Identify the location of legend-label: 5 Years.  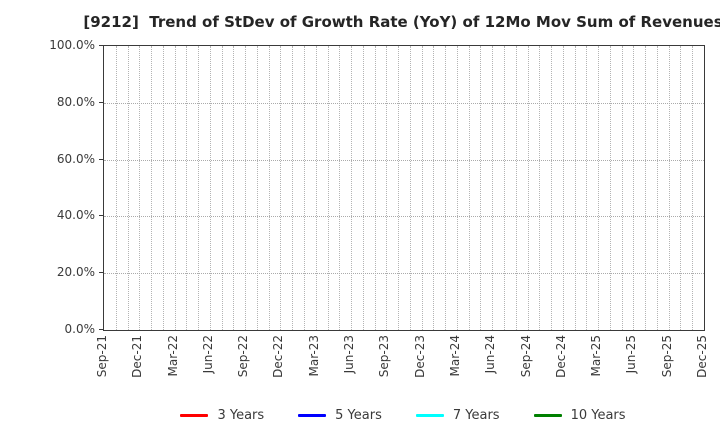
(358, 415).